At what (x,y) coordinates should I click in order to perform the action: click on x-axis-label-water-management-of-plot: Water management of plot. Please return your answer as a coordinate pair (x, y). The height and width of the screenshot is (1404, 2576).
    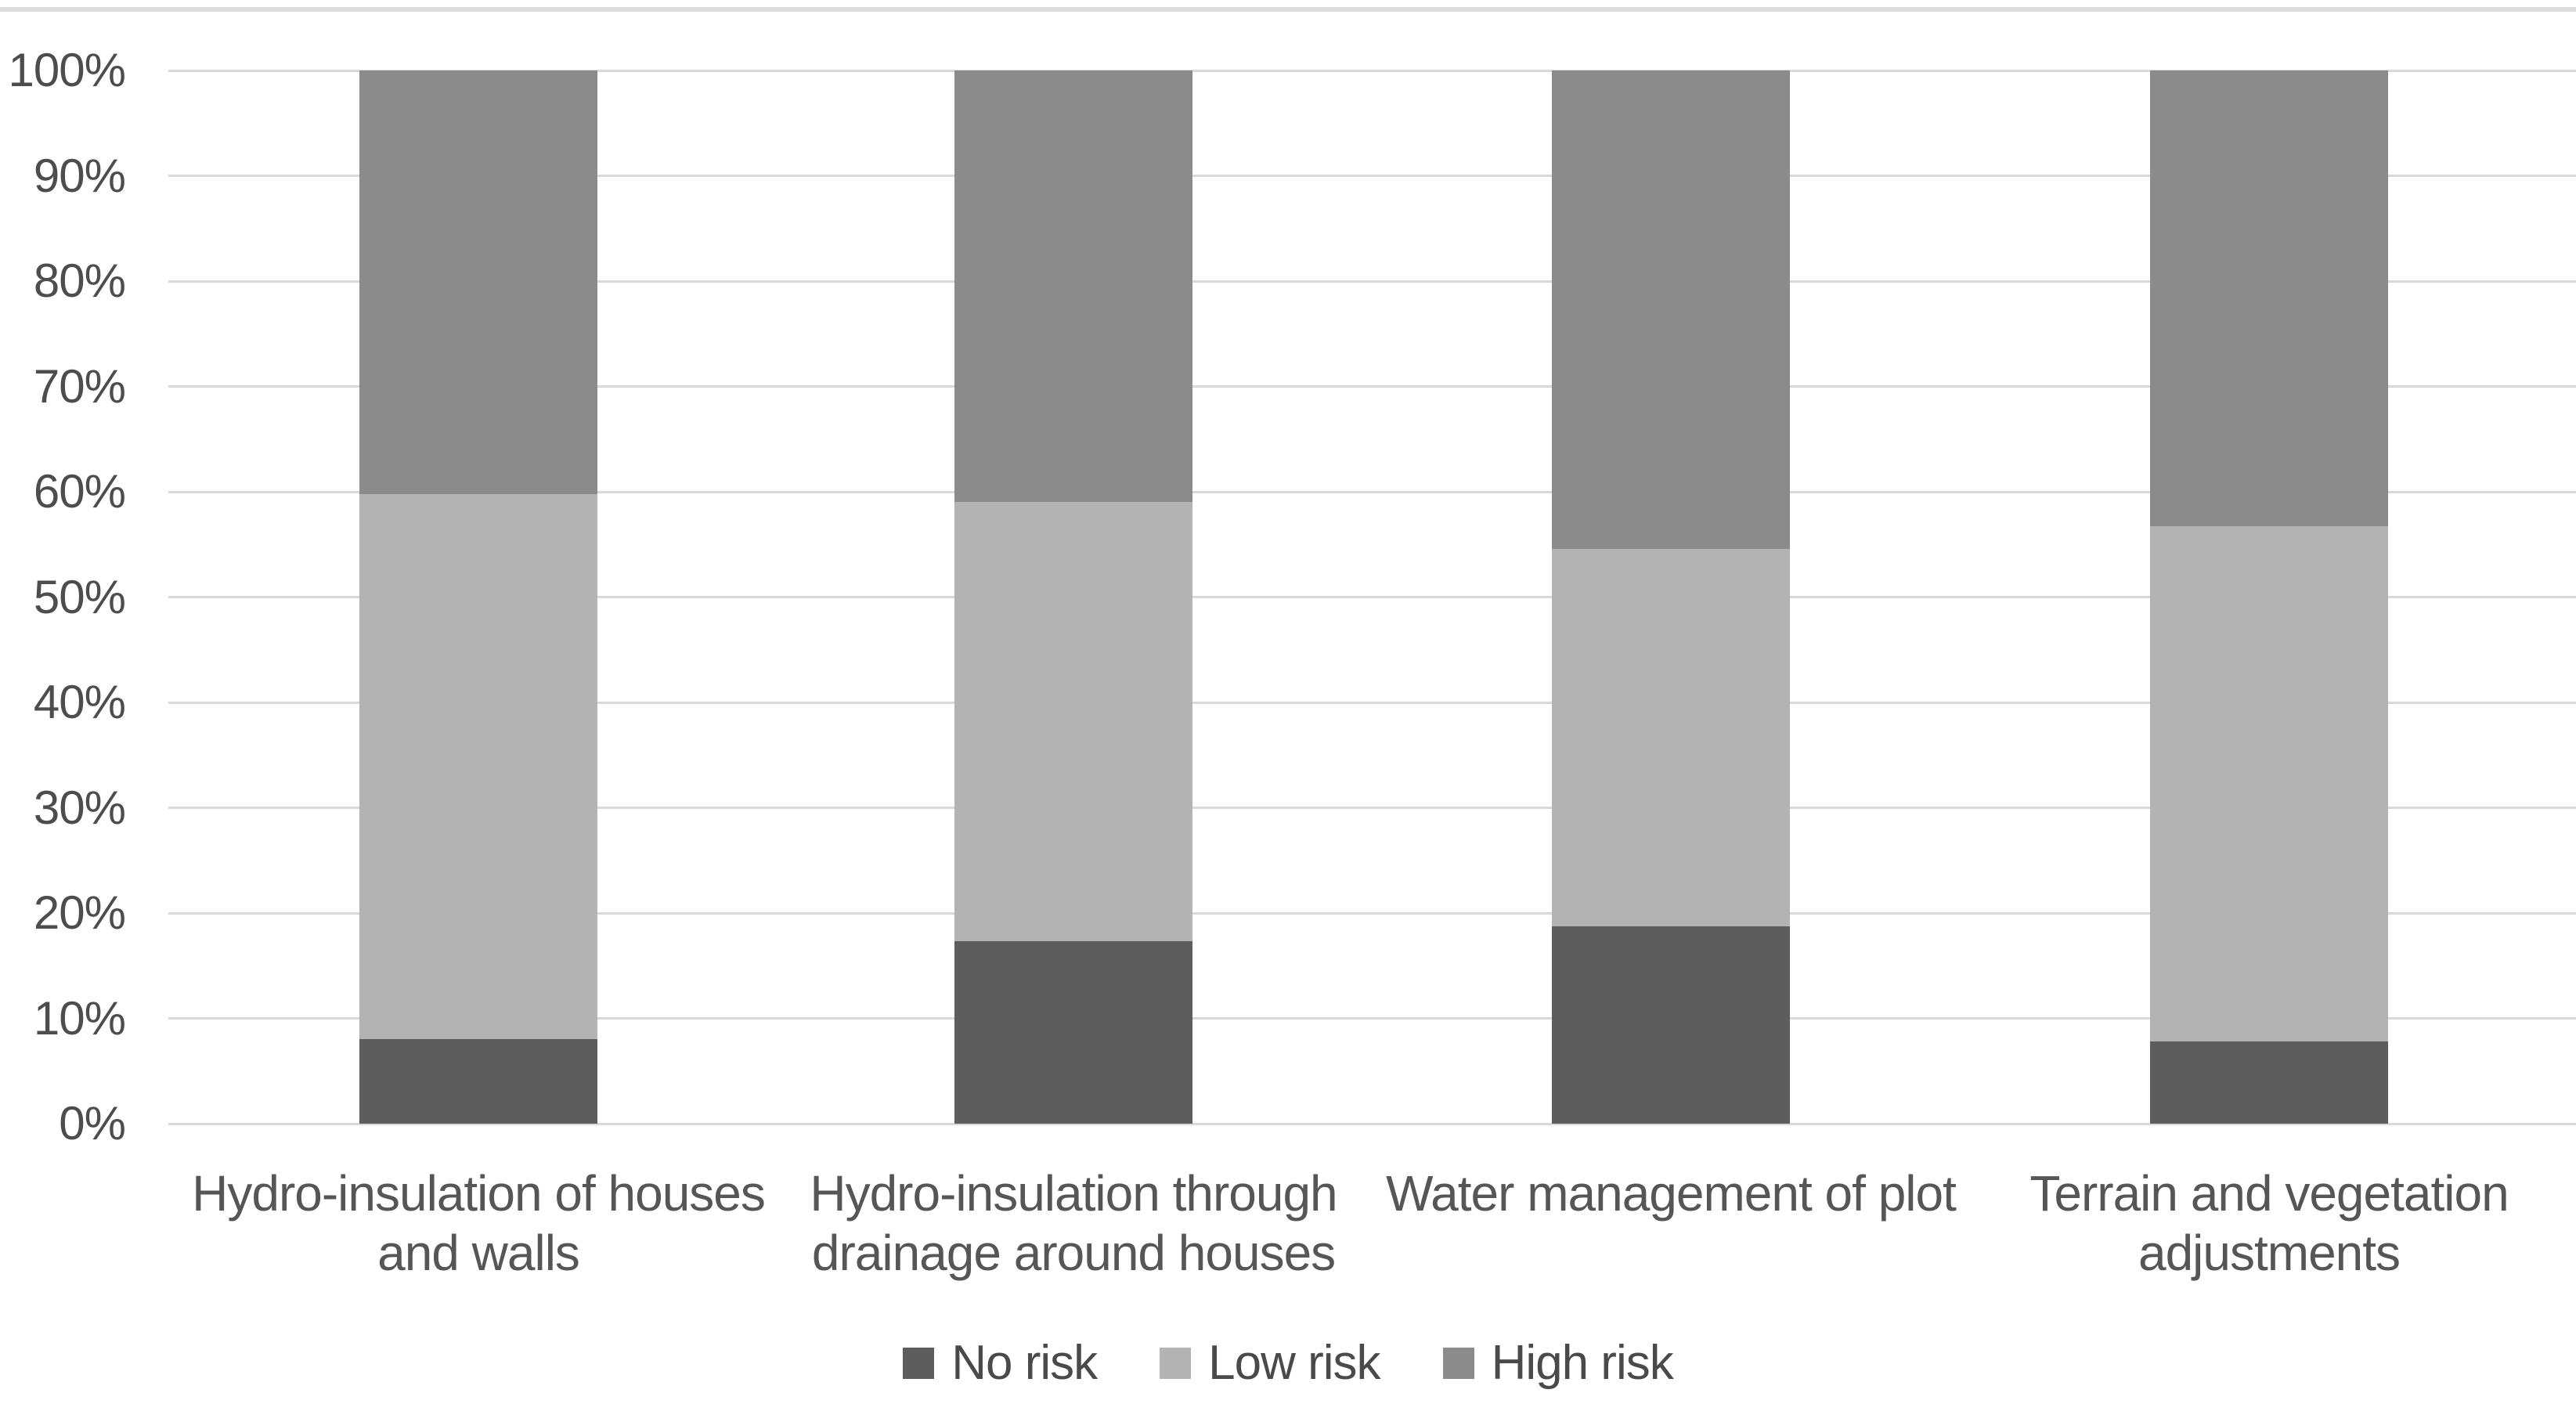
    Looking at the image, I should click on (1671, 1194).